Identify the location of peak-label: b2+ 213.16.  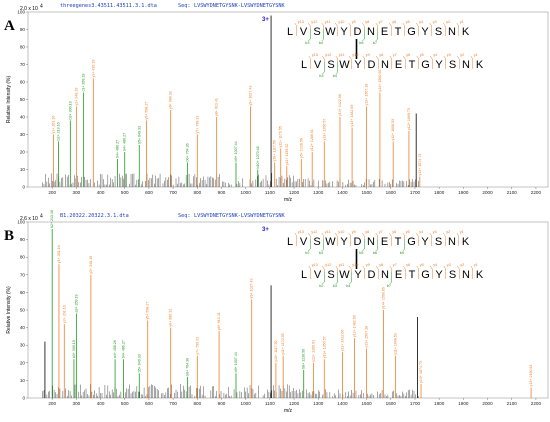
(52, 219).